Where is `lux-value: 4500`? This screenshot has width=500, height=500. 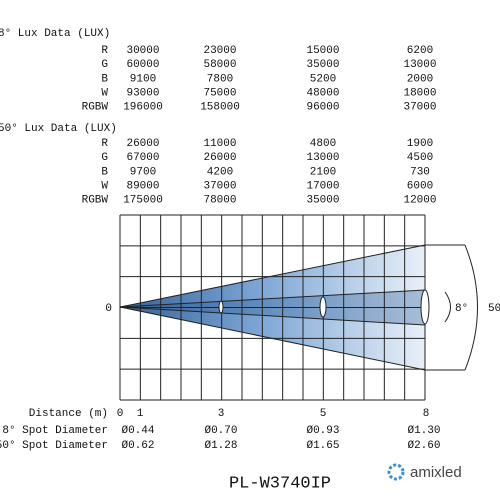
lux-value: 4500 is located at coordinates (420, 158).